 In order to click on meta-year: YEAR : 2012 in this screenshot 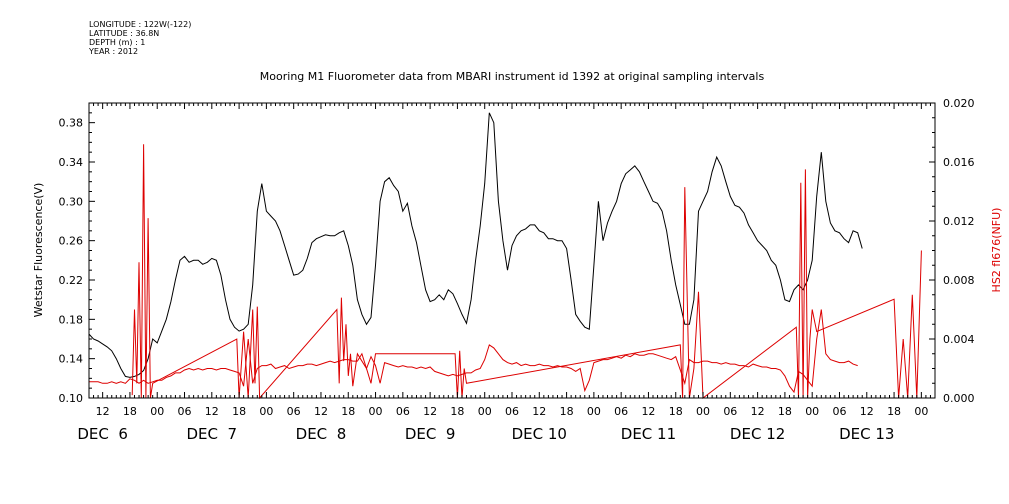, I will do `click(114, 51)`.